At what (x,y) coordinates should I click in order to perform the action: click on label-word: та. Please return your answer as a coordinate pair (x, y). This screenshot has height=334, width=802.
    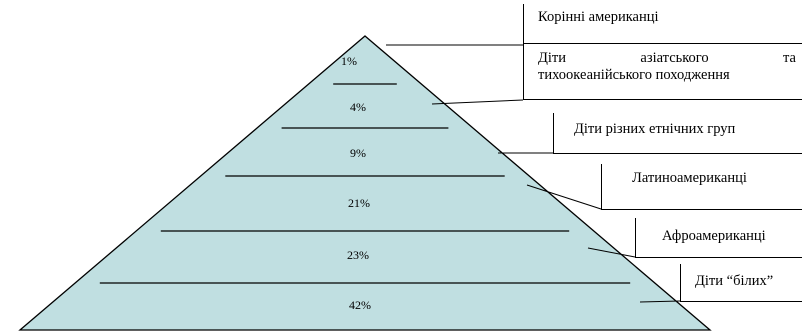
    Looking at the image, I should click on (789, 58).